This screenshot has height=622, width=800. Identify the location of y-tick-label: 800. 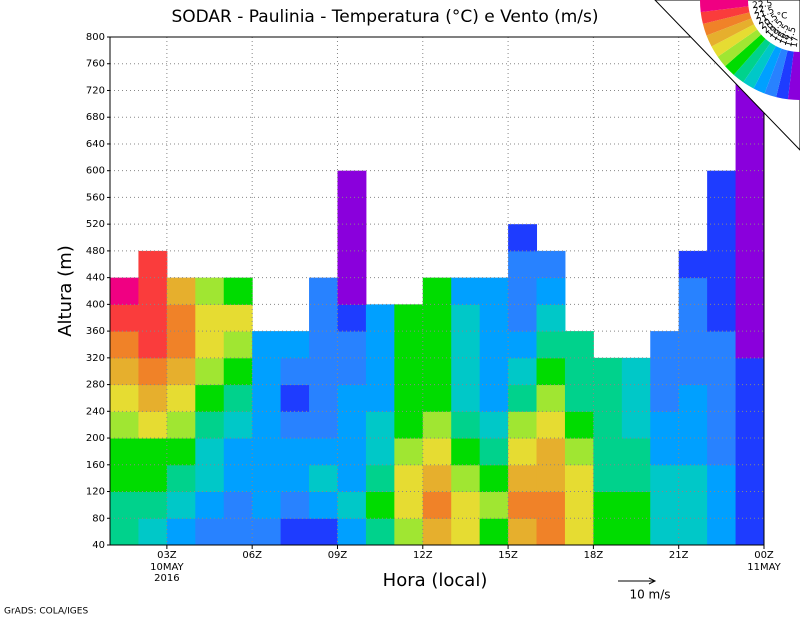
(95, 37).